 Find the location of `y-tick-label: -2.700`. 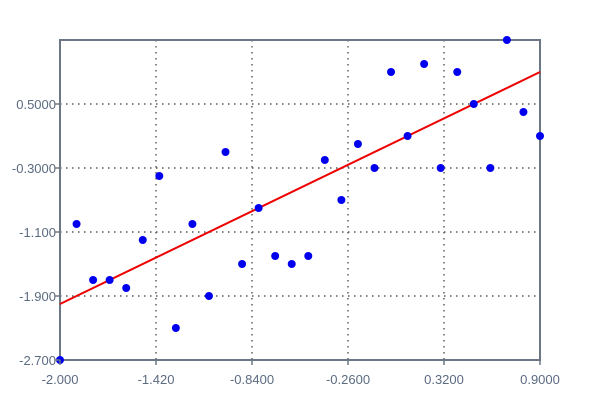

y-tick-label: -2.700 is located at coordinates (37, 360).